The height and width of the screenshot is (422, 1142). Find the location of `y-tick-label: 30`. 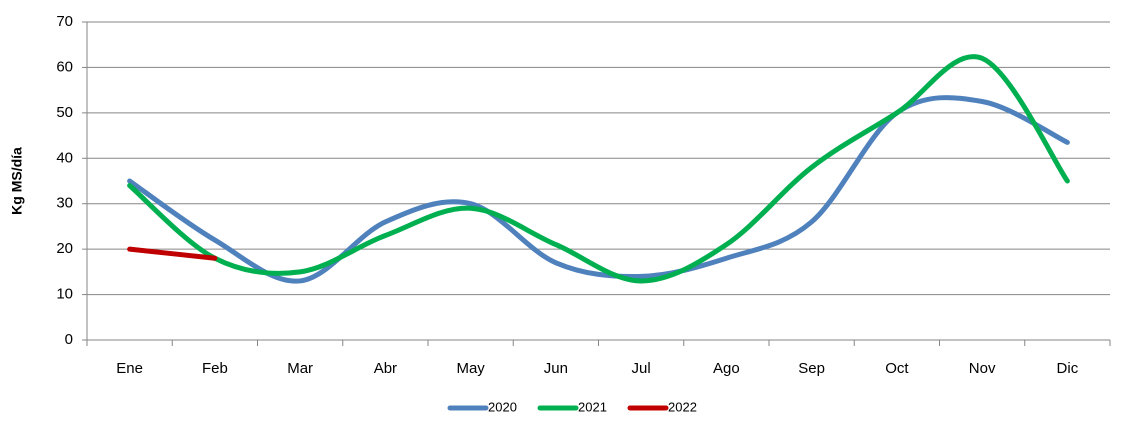

y-tick-label: 30 is located at coordinates (64, 203).